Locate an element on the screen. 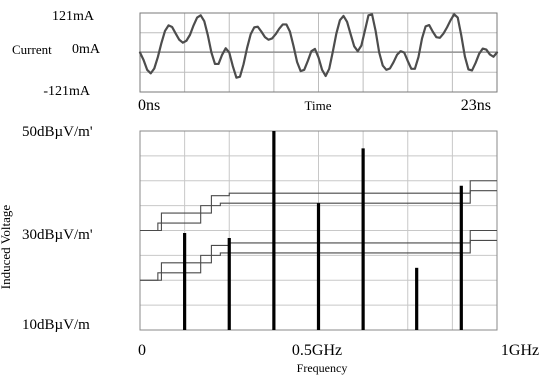 This screenshot has height=376, width=551. x-tick-label-top-end: 23ns is located at coordinates (476, 105).